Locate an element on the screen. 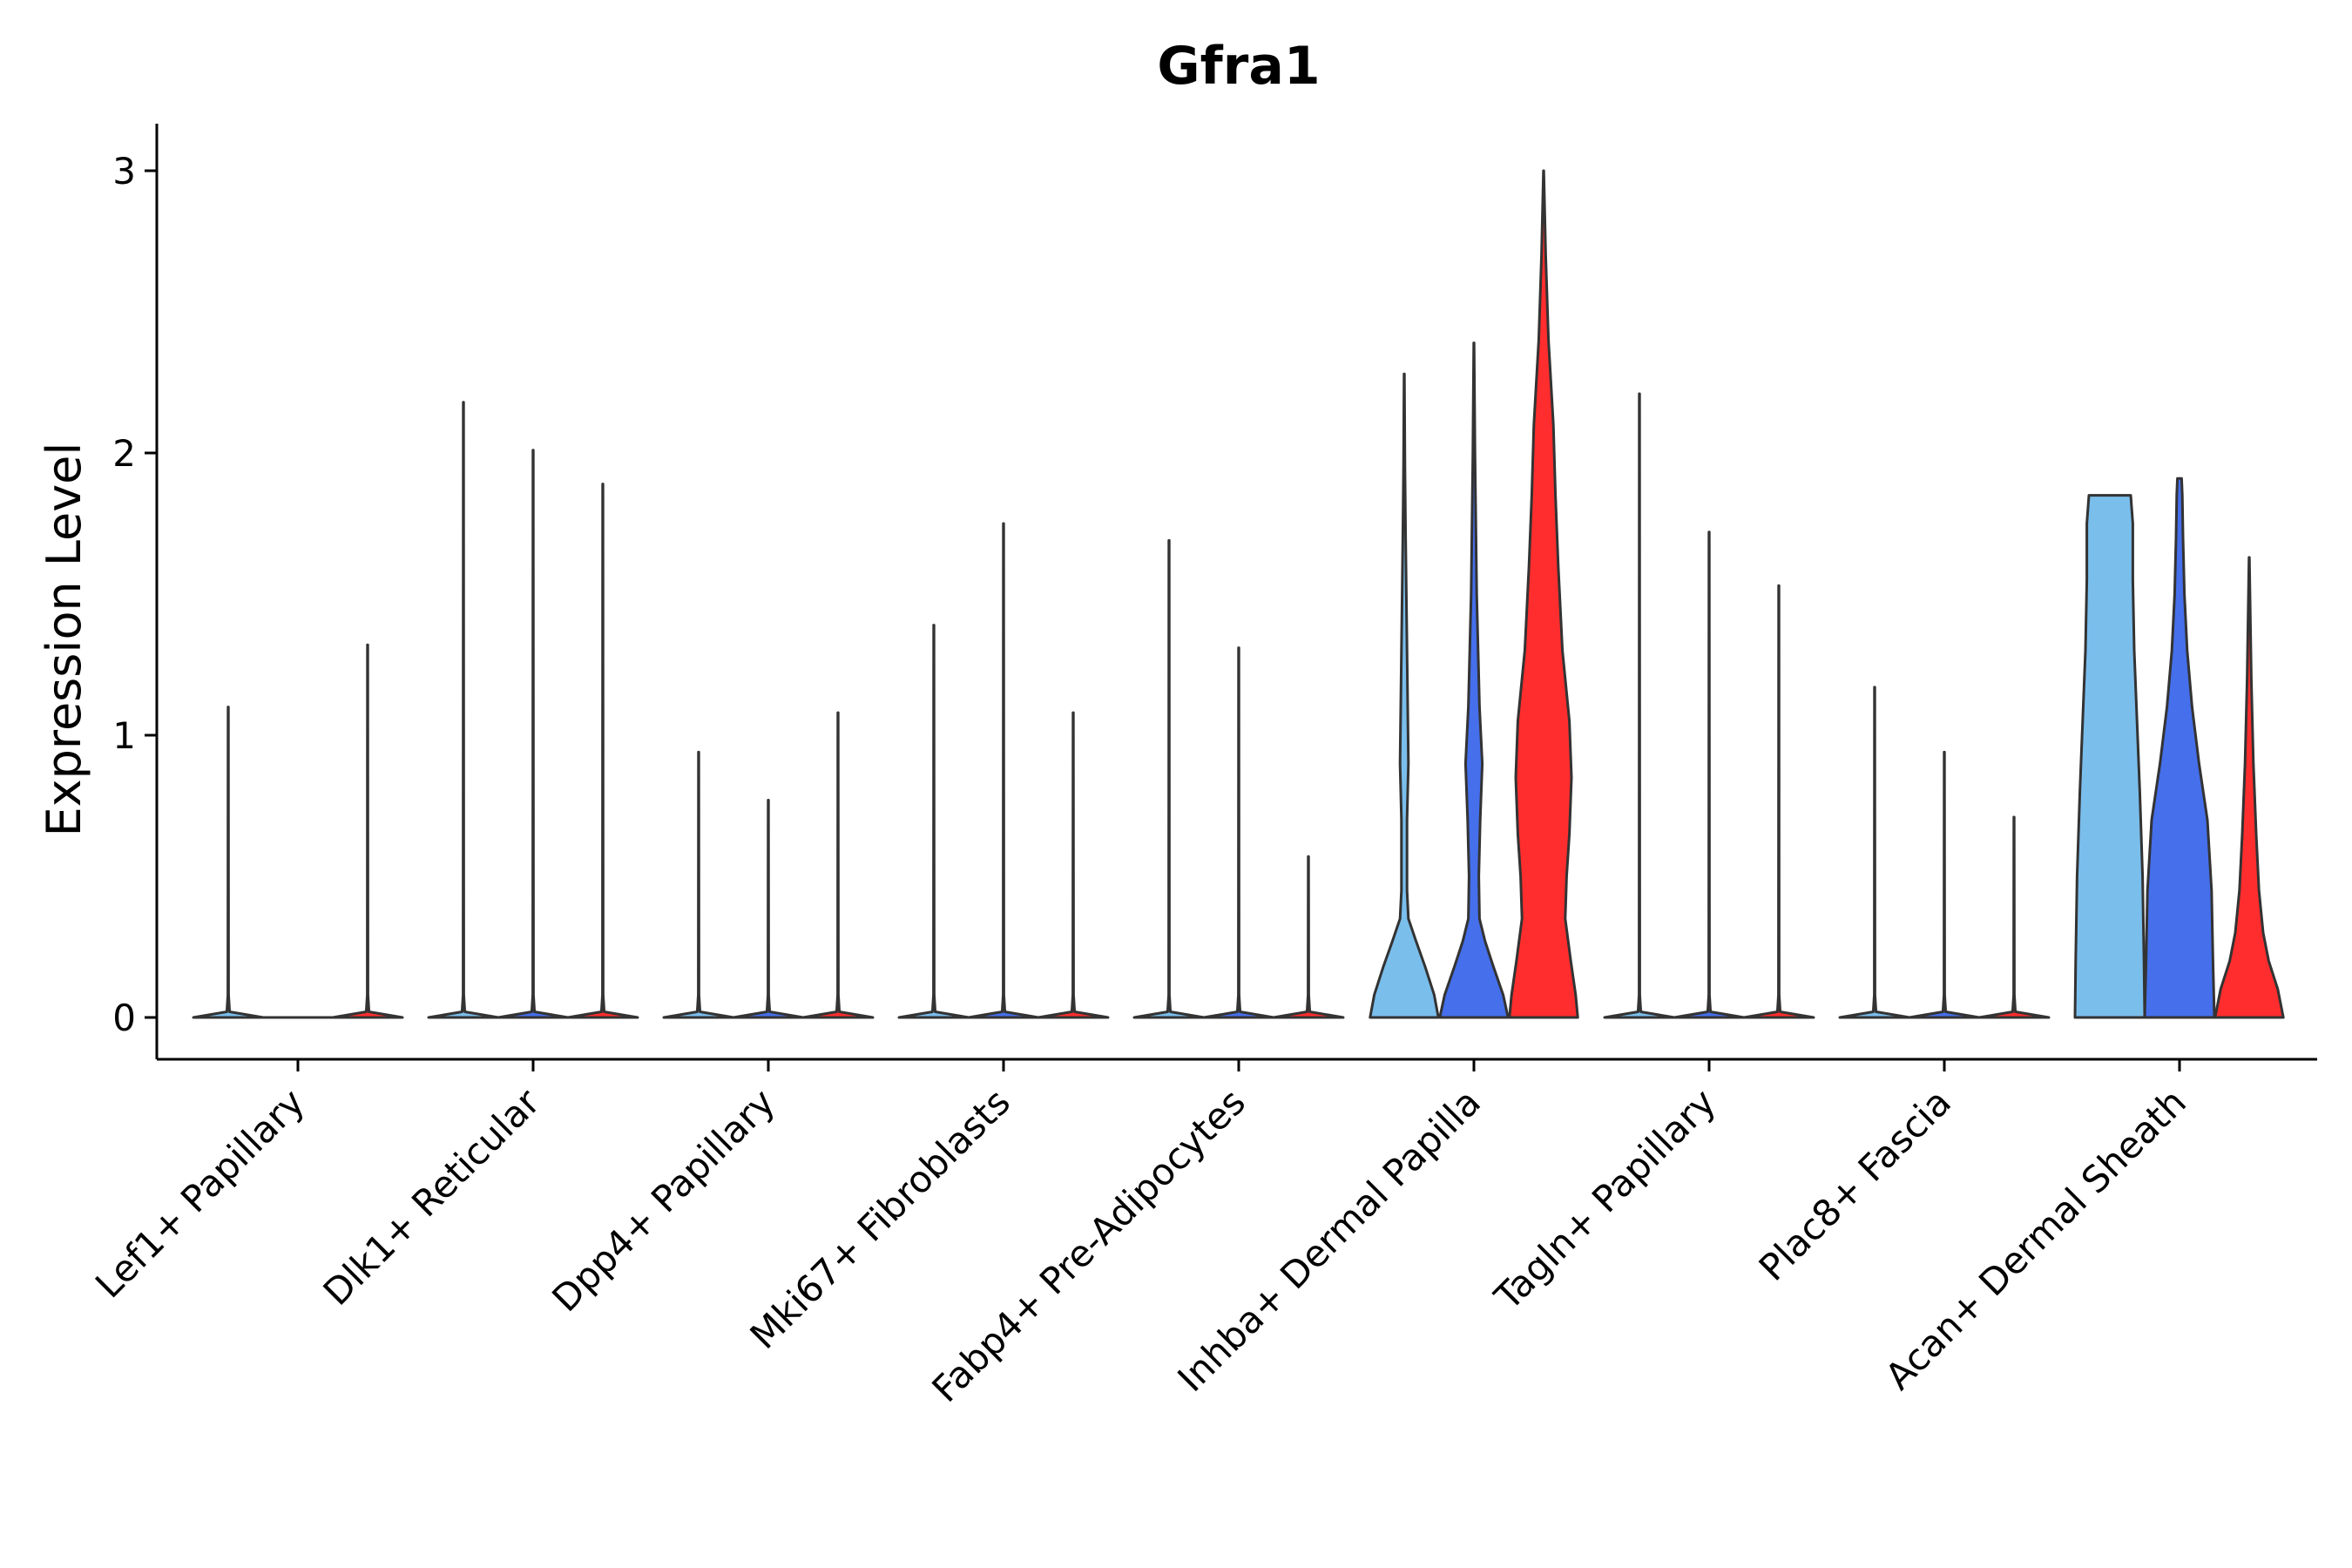  x-tick-label: Dlk1+ Reticular is located at coordinates (432, 1197).